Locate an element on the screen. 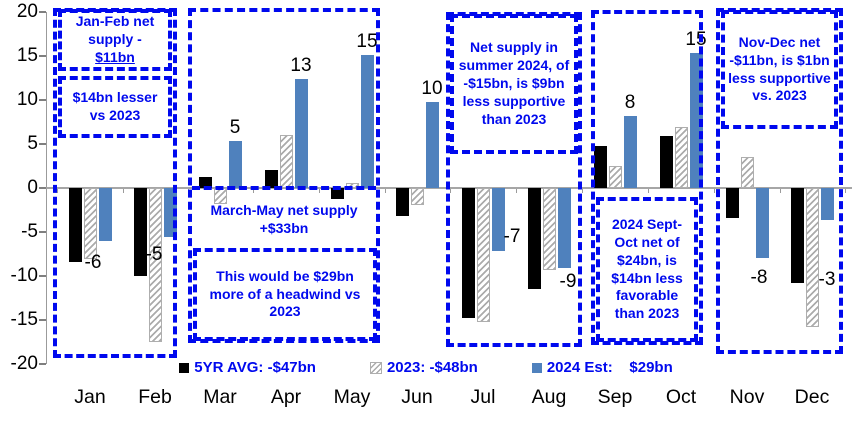  annotation-mar-may-net-supply: March-May net supply +$33bn is located at coordinates (284, 219).